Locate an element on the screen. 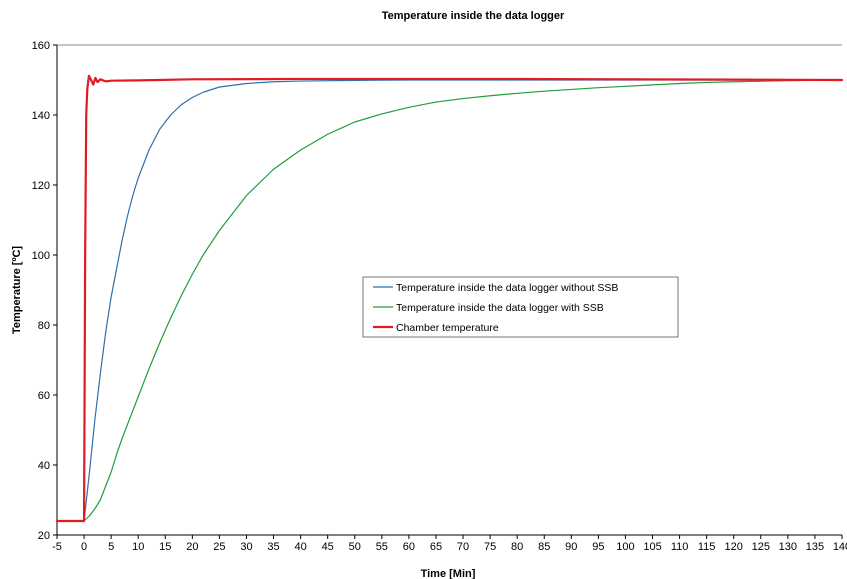 This screenshot has height=579, width=847. x-tick-label: 75 is located at coordinates (490, 547).